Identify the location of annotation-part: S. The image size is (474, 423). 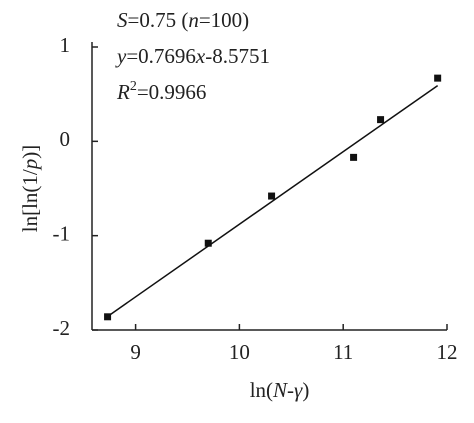
(122, 20).